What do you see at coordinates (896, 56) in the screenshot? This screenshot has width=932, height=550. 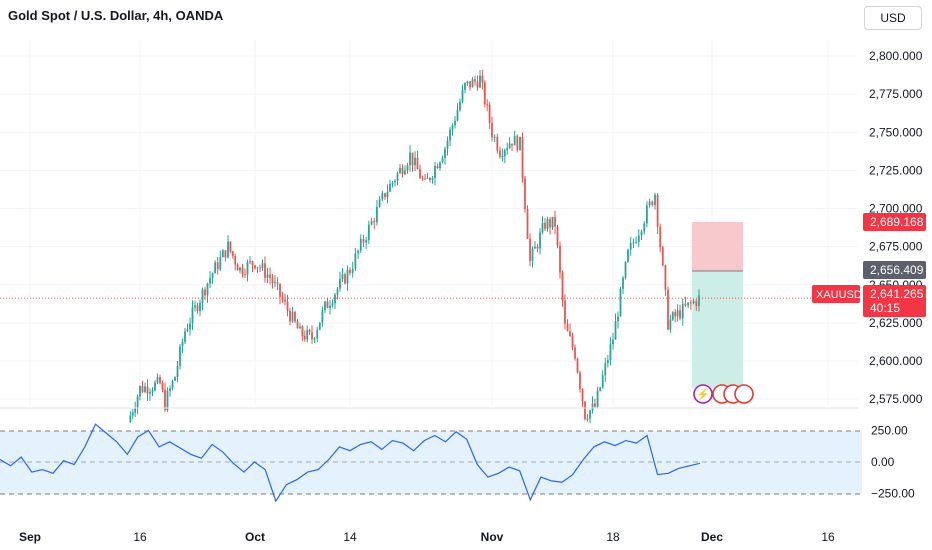 I see `price-tick-label: 2,800.000` at bounding box center [896, 56].